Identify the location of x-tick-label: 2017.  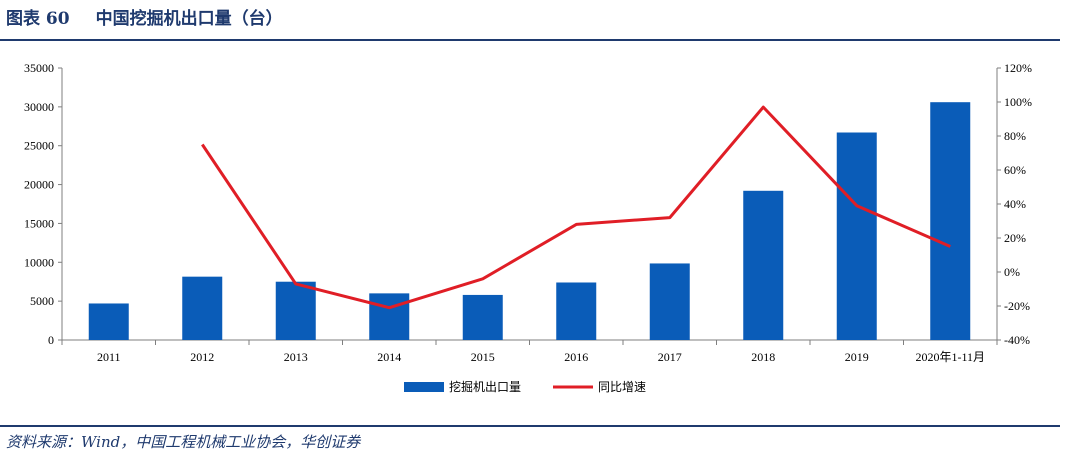
(670, 357).